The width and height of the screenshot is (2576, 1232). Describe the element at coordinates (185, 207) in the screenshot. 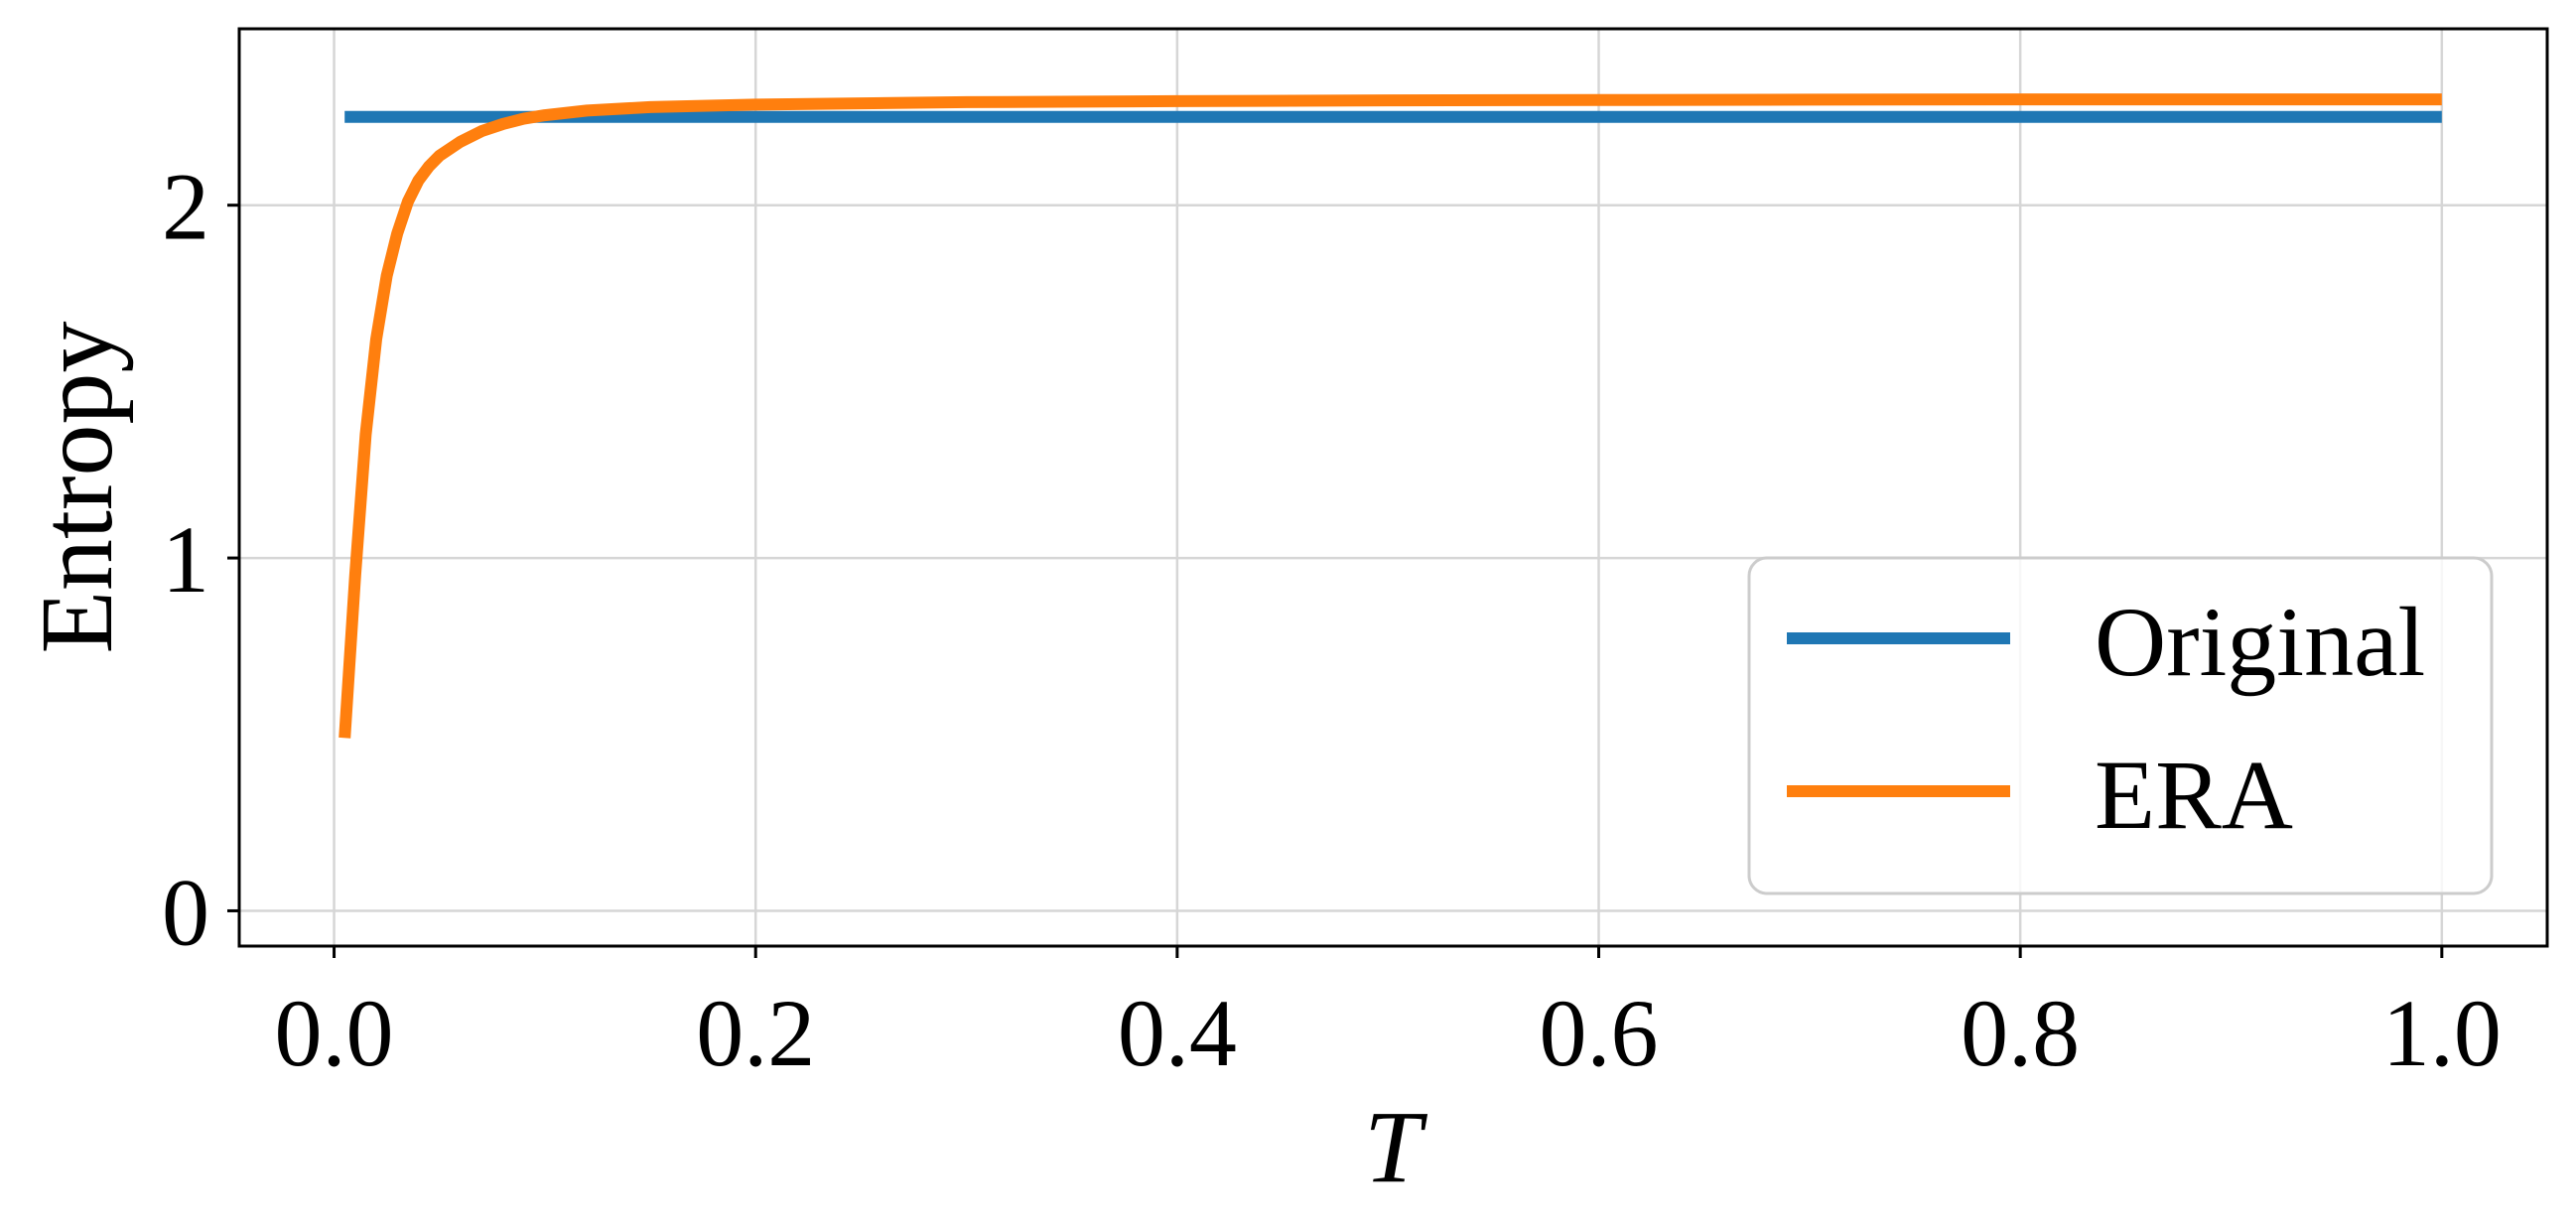

I see `y-tick-label: 2` at that location.